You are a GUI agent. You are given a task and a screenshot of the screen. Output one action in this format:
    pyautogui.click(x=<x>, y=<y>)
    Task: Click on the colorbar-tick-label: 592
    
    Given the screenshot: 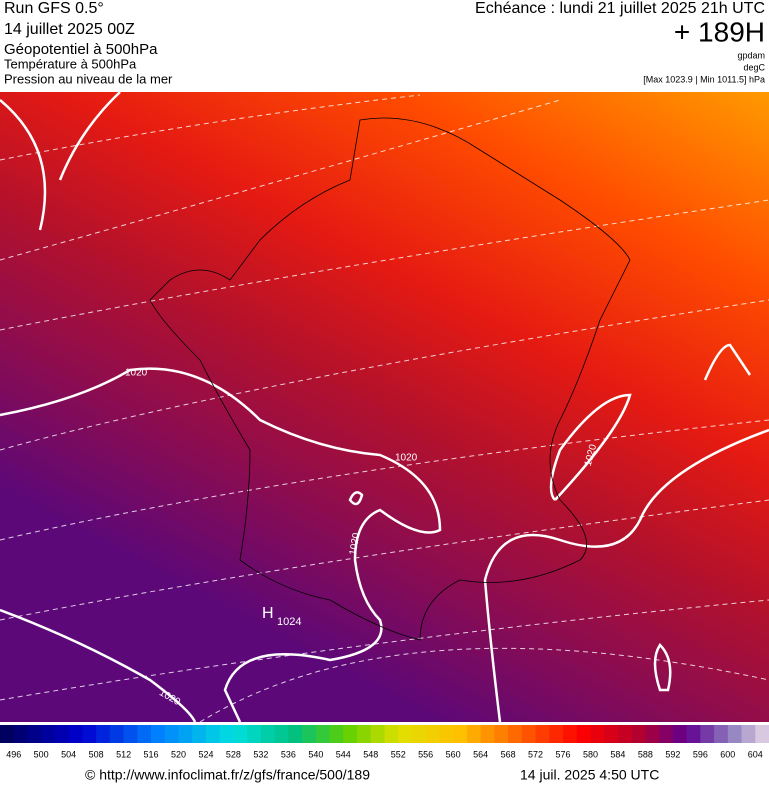 What is the action you would take?
    pyautogui.click(x=672, y=754)
    